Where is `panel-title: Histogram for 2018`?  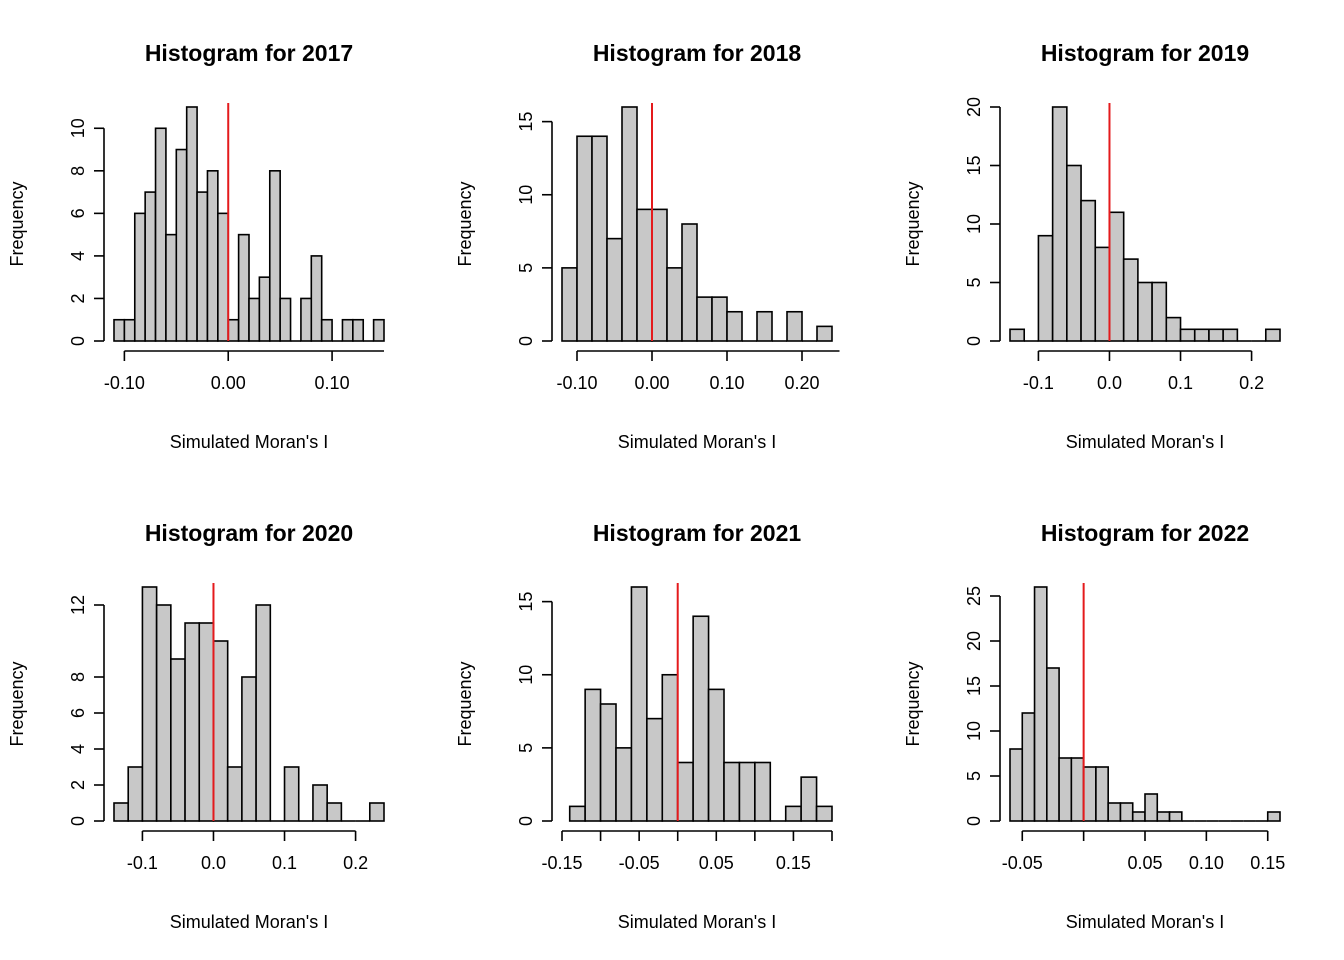 panel-title: Histogram for 2018 is located at coordinates (697, 53).